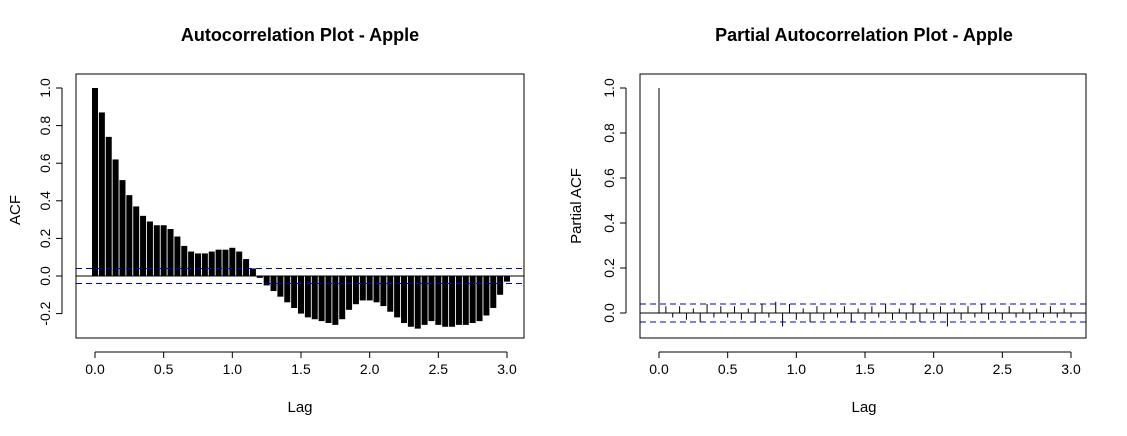 The height and width of the screenshot is (436, 1127). Describe the element at coordinates (45, 313) in the screenshot. I see `acf-y-tick-label: -0.2` at that location.